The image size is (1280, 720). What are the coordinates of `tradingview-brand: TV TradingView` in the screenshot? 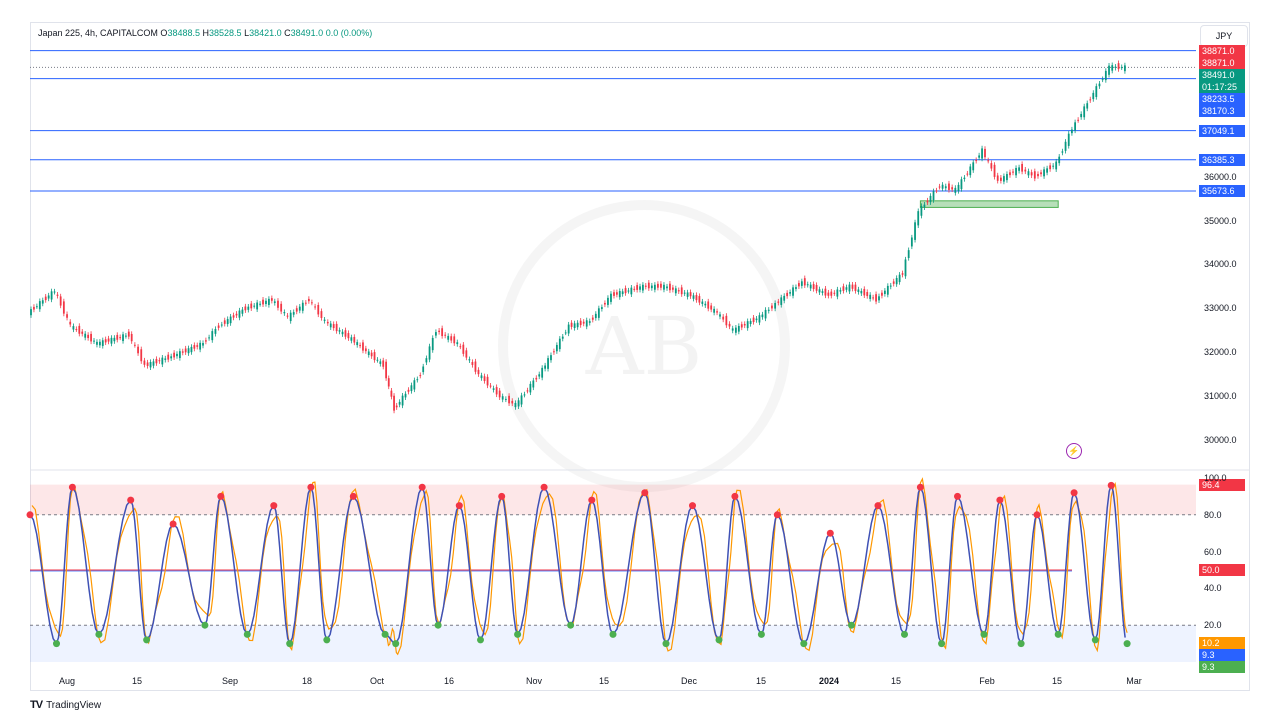 It's located at (65, 705).